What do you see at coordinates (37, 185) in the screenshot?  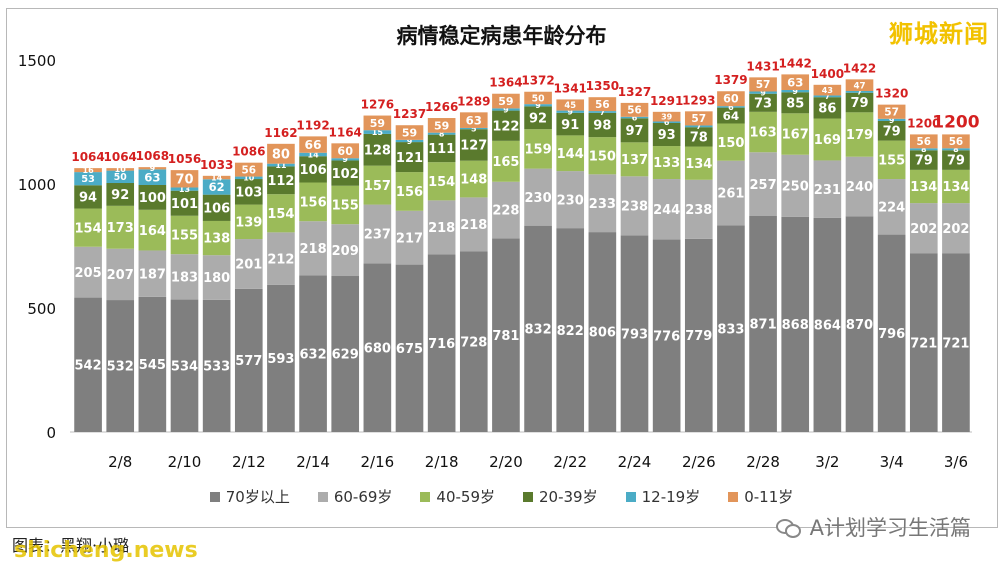 I see `y-tick-label: 1000` at bounding box center [37, 185].